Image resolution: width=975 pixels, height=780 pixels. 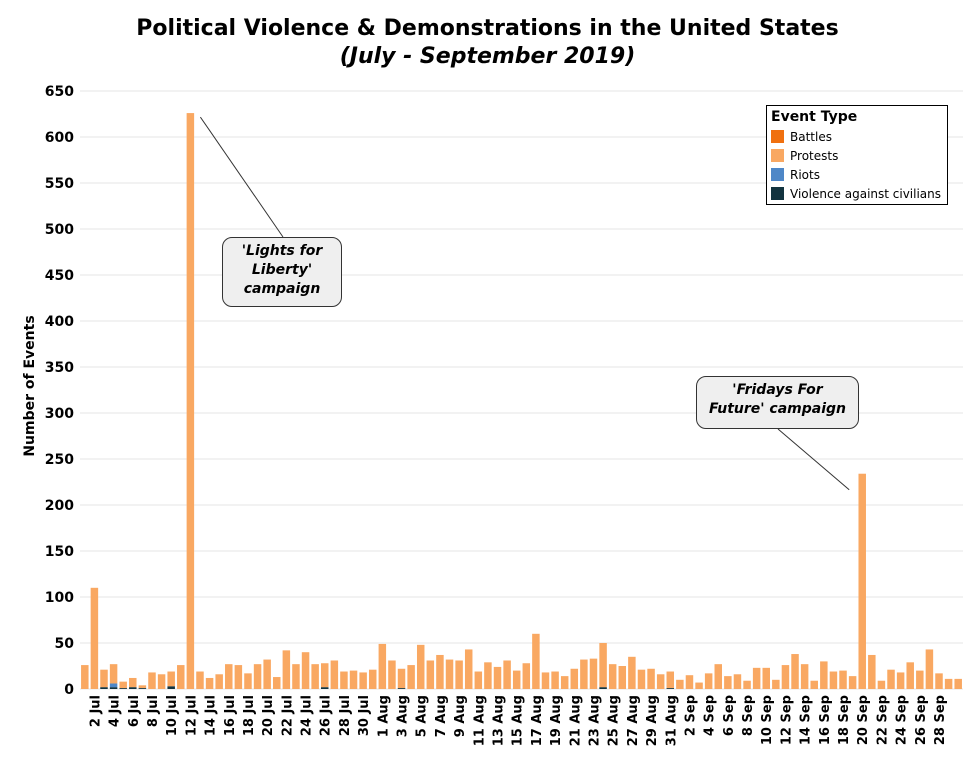 What do you see at coordinates (59, 460) in the screenshot?
I see `y-tick-label: 250` at bounding box center [59, 460].